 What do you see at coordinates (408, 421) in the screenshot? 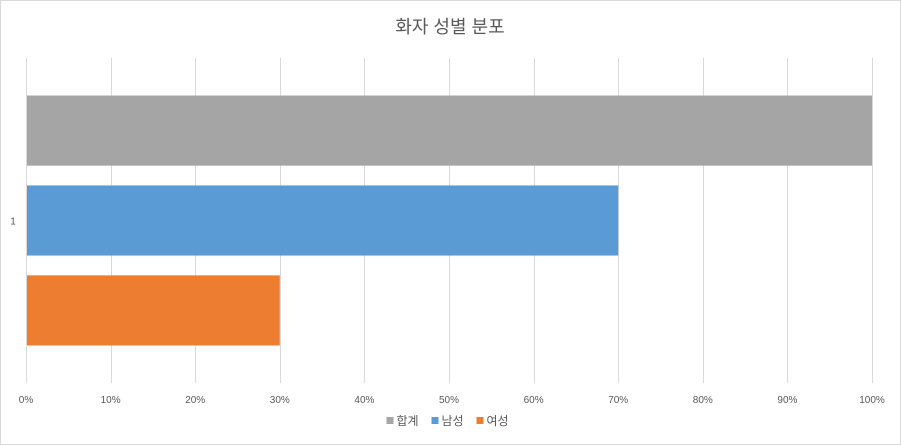
I see `legend-label: 합계` at bounding box center [408, 421].